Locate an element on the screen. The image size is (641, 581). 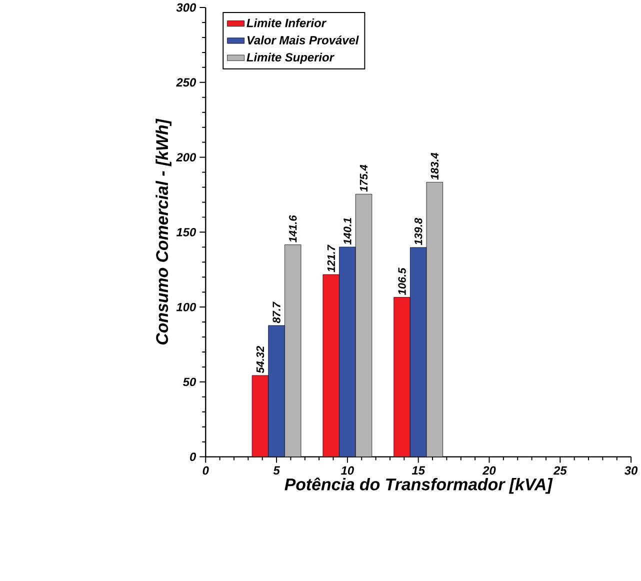
y-tick-label: 0 is located at coordinates (193, 456).